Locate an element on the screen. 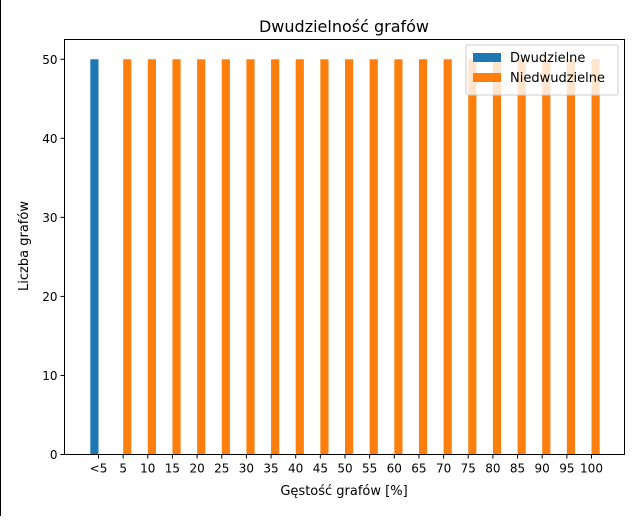  x-tick-label: 10 is located at coordinates (147, 469).